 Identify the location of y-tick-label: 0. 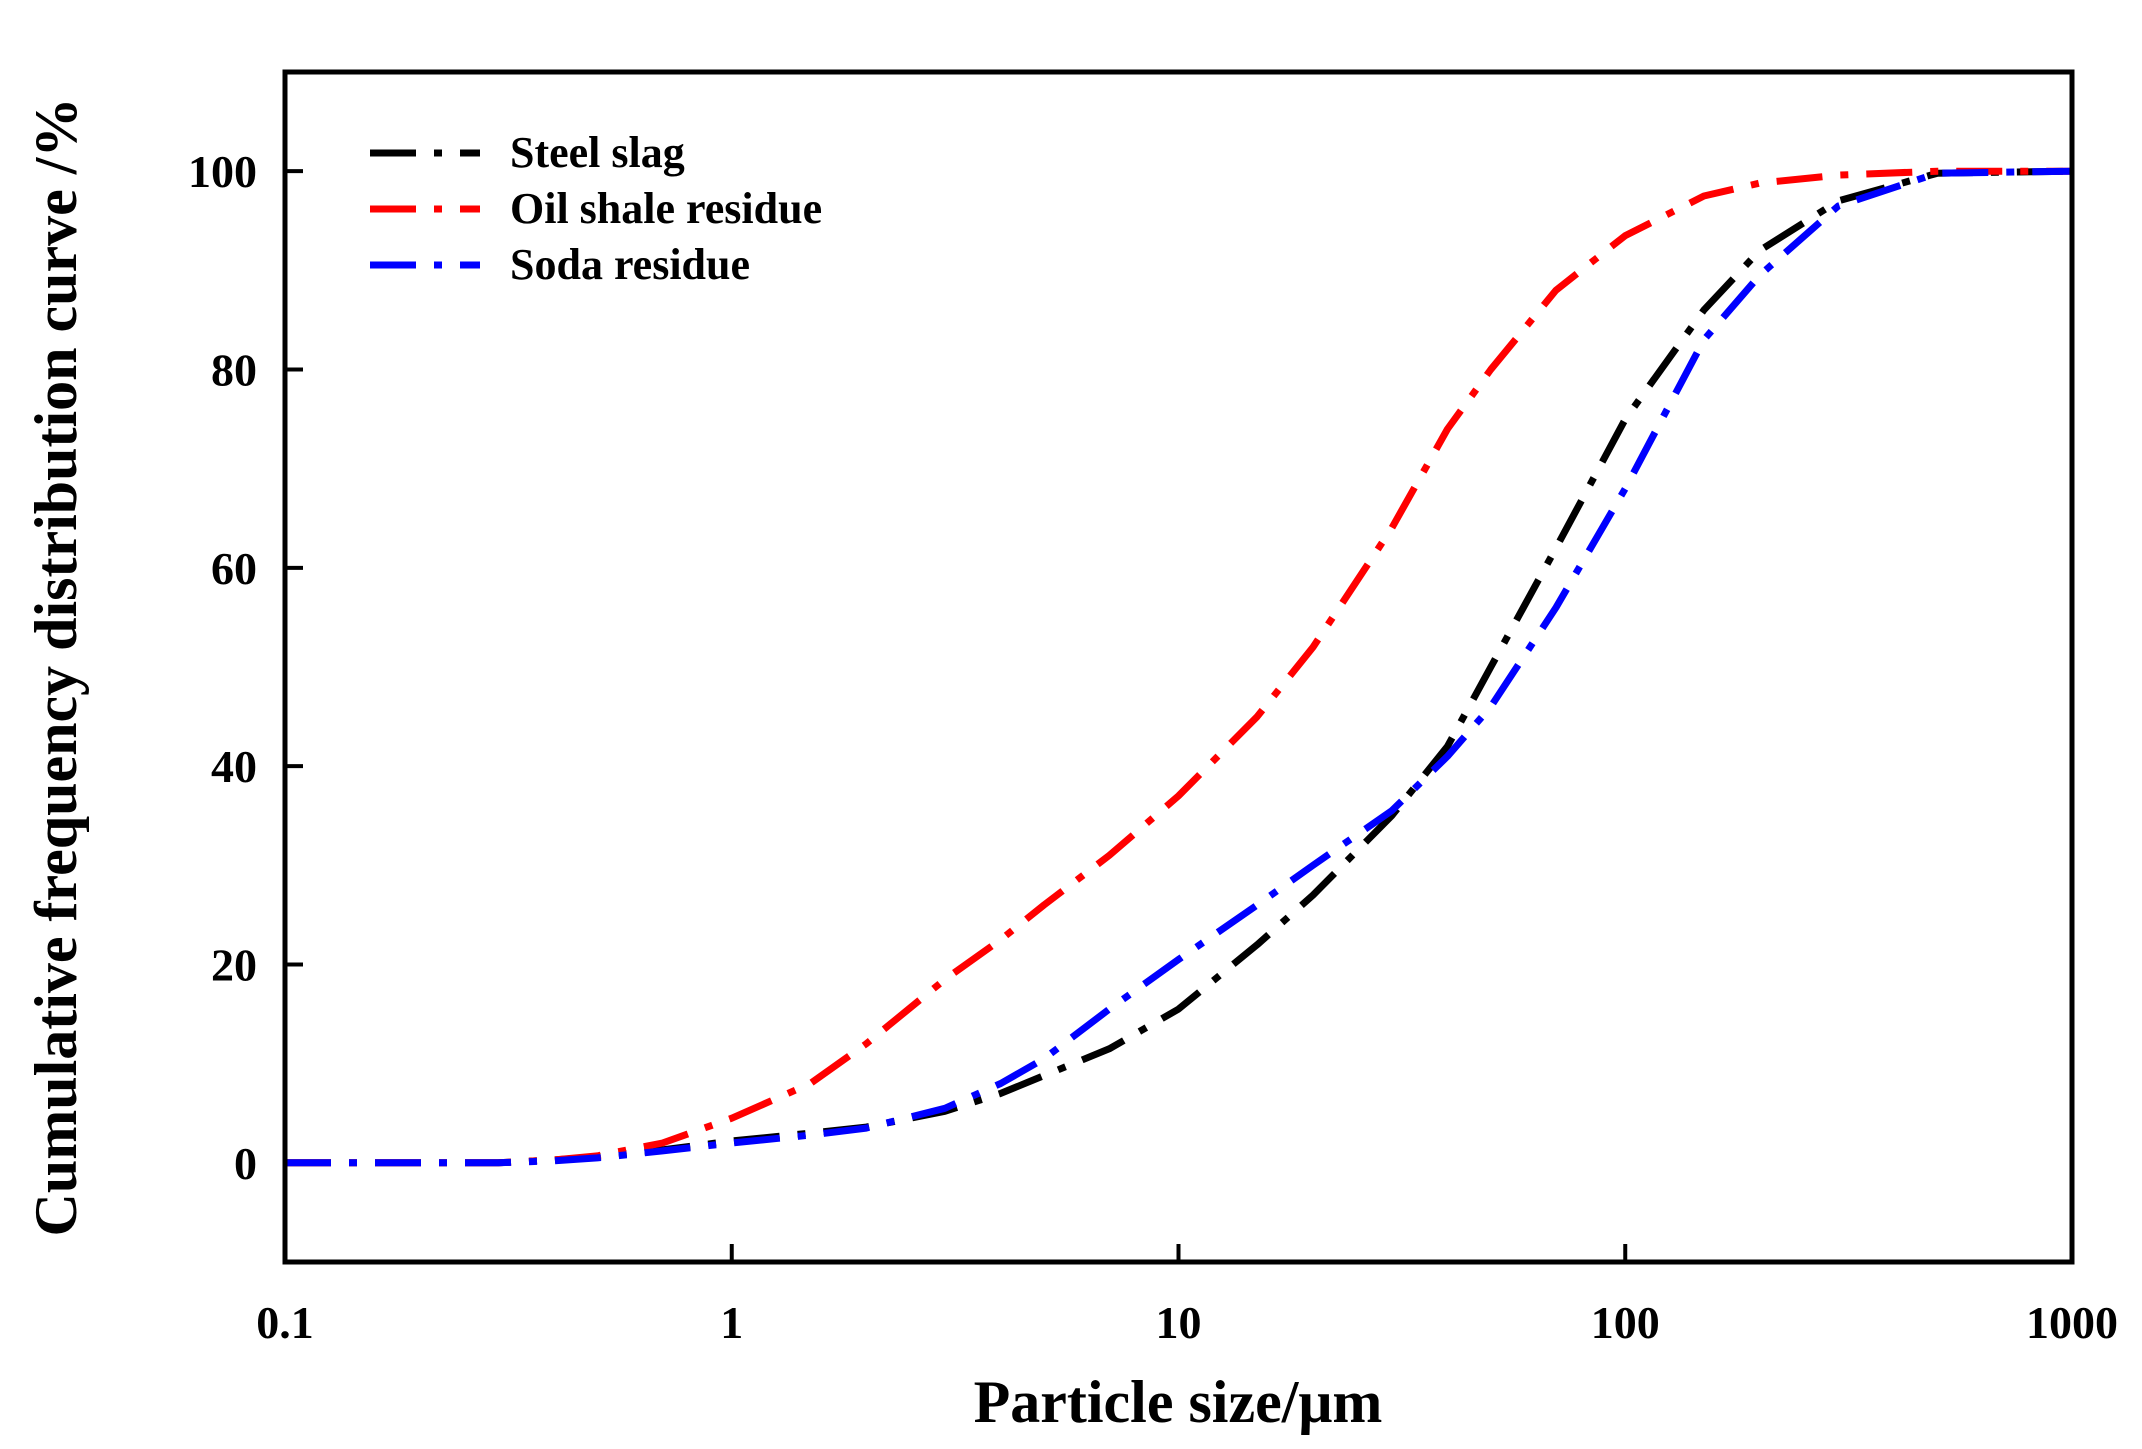
(245, 1163).